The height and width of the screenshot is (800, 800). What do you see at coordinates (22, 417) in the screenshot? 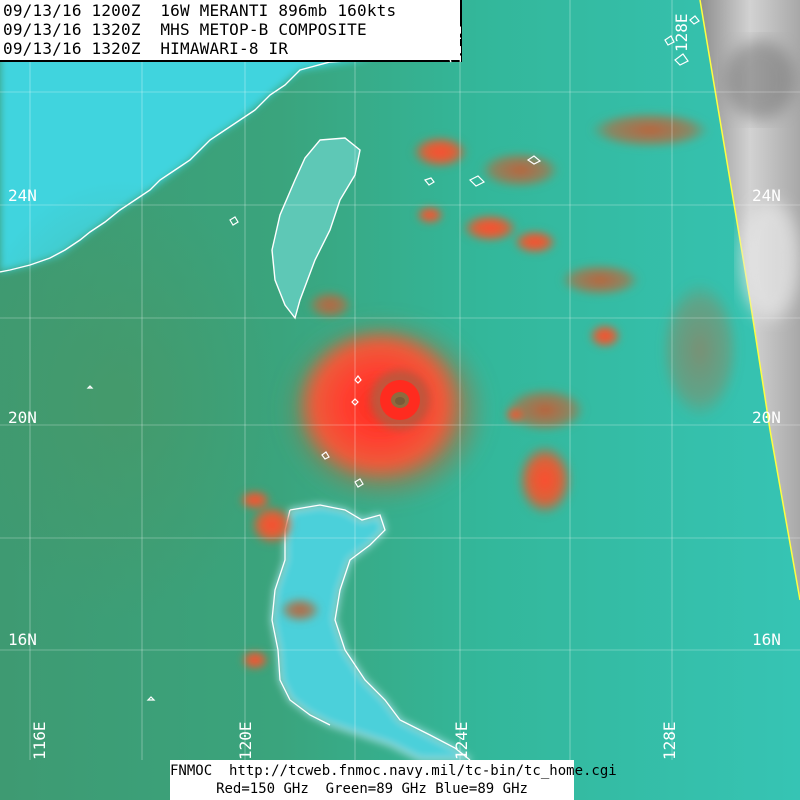
I see `lat-label-20n: 20N` at bounding box center [22, 417].